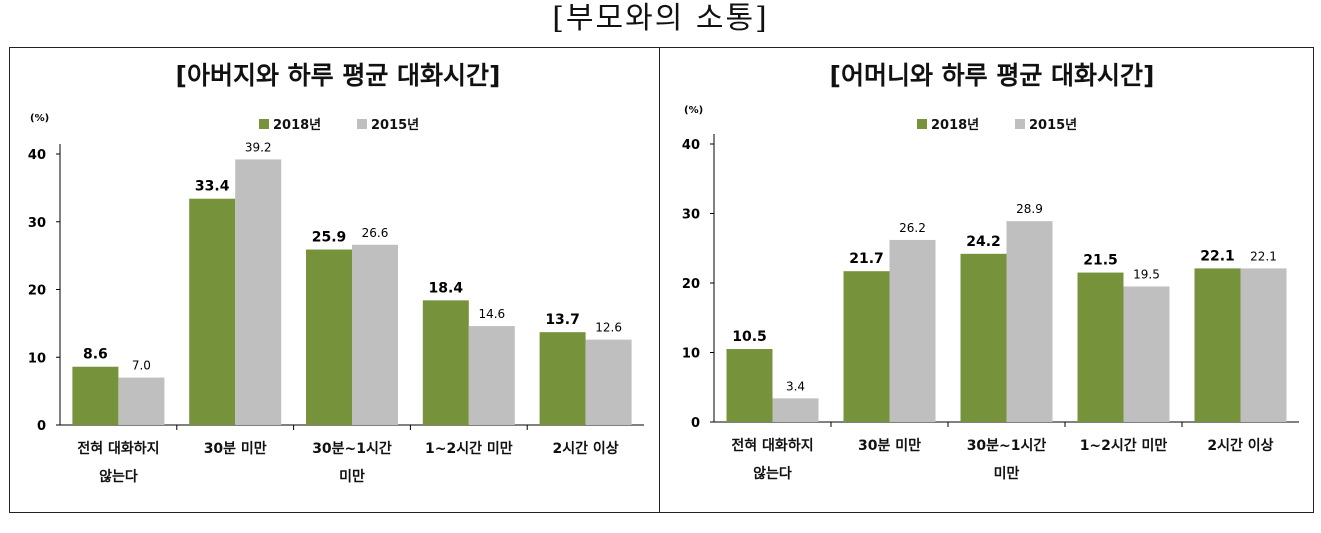 This screenshot has height=533, width=1321. I want to click on data-label: 25.9, so click(329, 238).